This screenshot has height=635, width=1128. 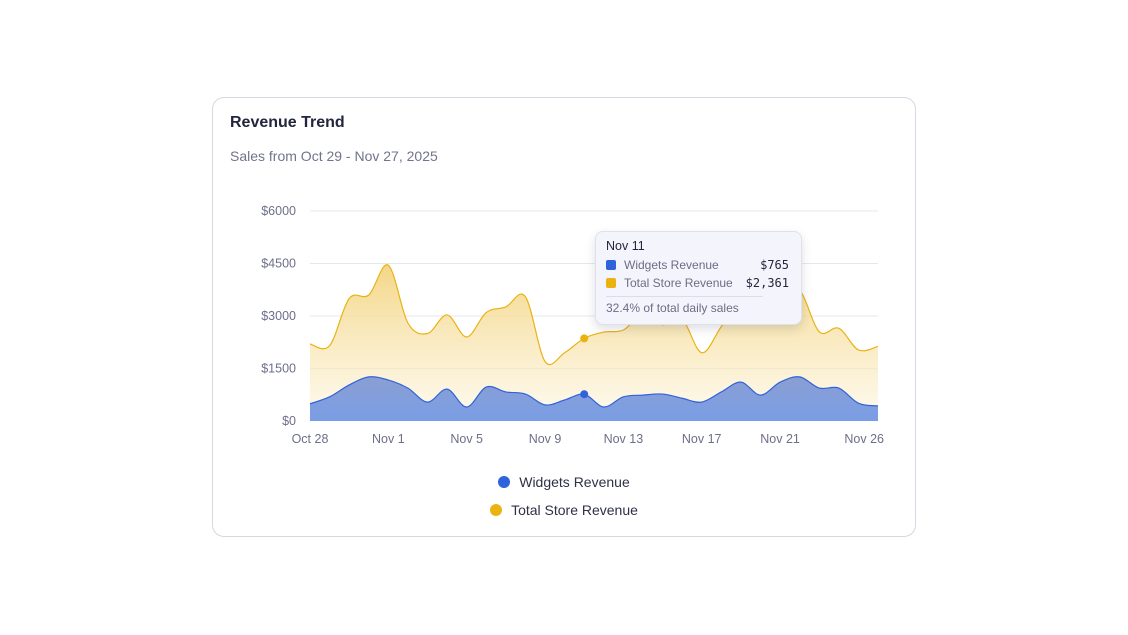 What do you see at coordinates (702, 439) in the screenshot?
I see `x-tick-label: Nov 17` at bounding box center [702, 439].